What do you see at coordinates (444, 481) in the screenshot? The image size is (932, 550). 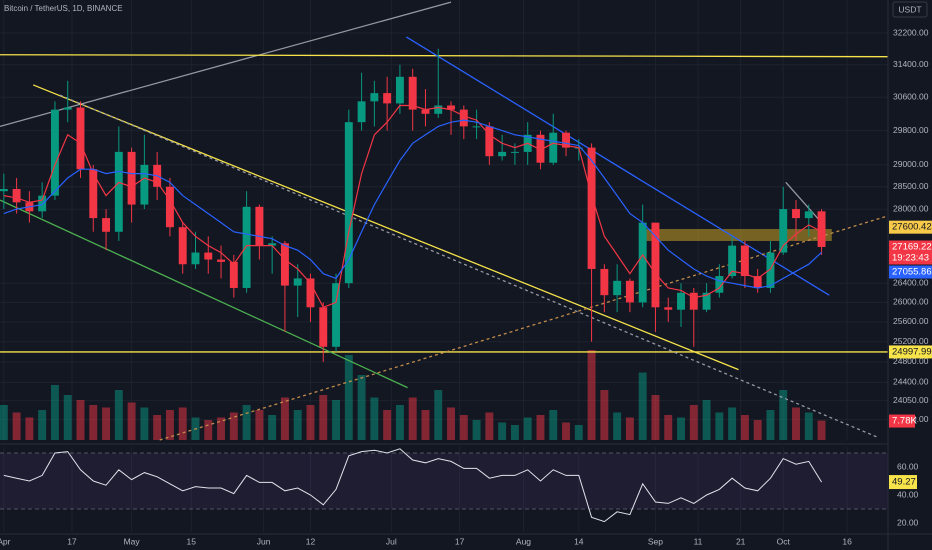 I see `rsi-band` at bounding box center [444, 481].